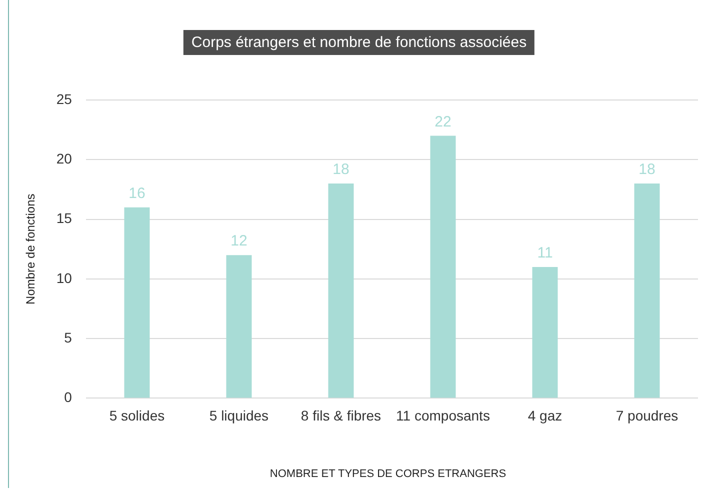 The image size is (718, 490). I want to click on data-label: 16, so click(137, 193).